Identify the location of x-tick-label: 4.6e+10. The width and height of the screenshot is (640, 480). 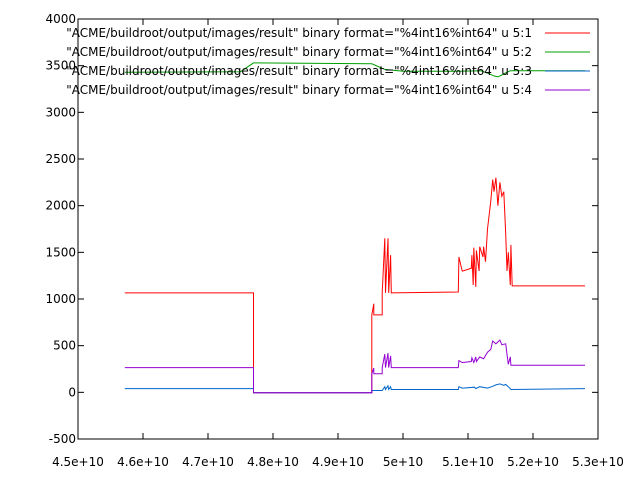
(143, 462).